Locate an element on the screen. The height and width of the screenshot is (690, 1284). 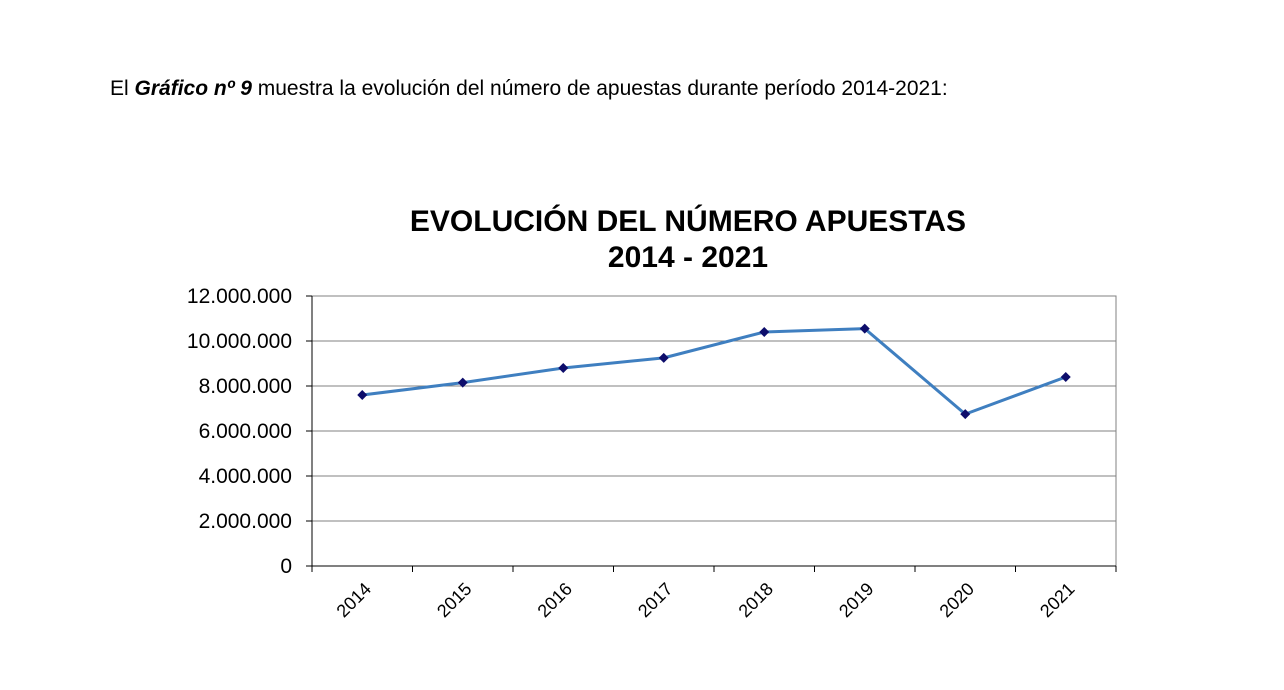
x-tick-label: 2018 is located at coordinates (756, 600).